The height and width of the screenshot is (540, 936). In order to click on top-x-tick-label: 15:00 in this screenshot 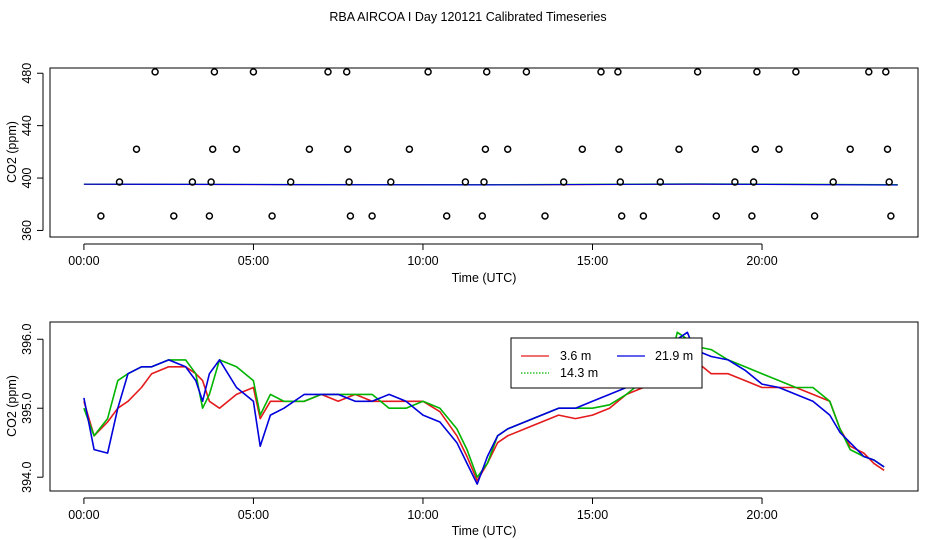, I will do `click(592, 261)`.